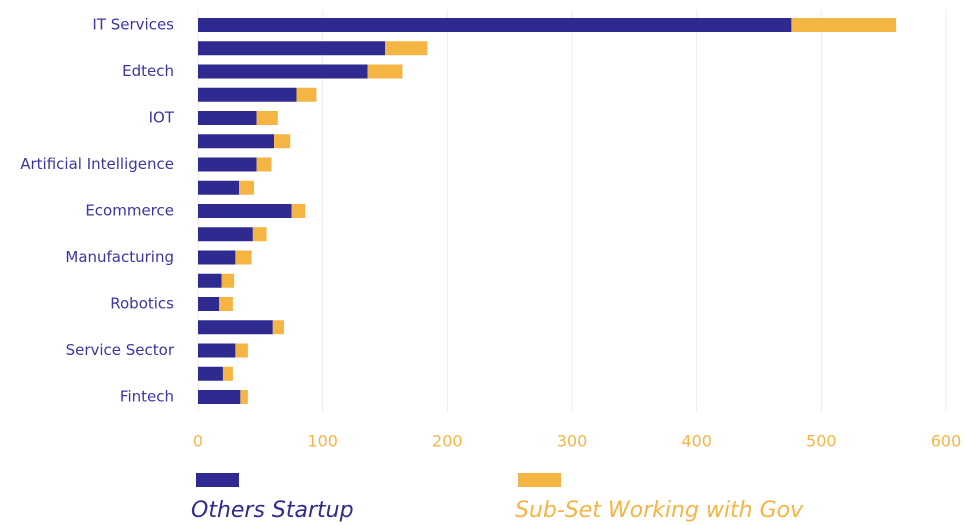 The width and height of the screenshot is (965, 525). Describe the element at coordinates (129, 211) in the screenshot. I see `y-tick-label: Ecommerce` at that location.